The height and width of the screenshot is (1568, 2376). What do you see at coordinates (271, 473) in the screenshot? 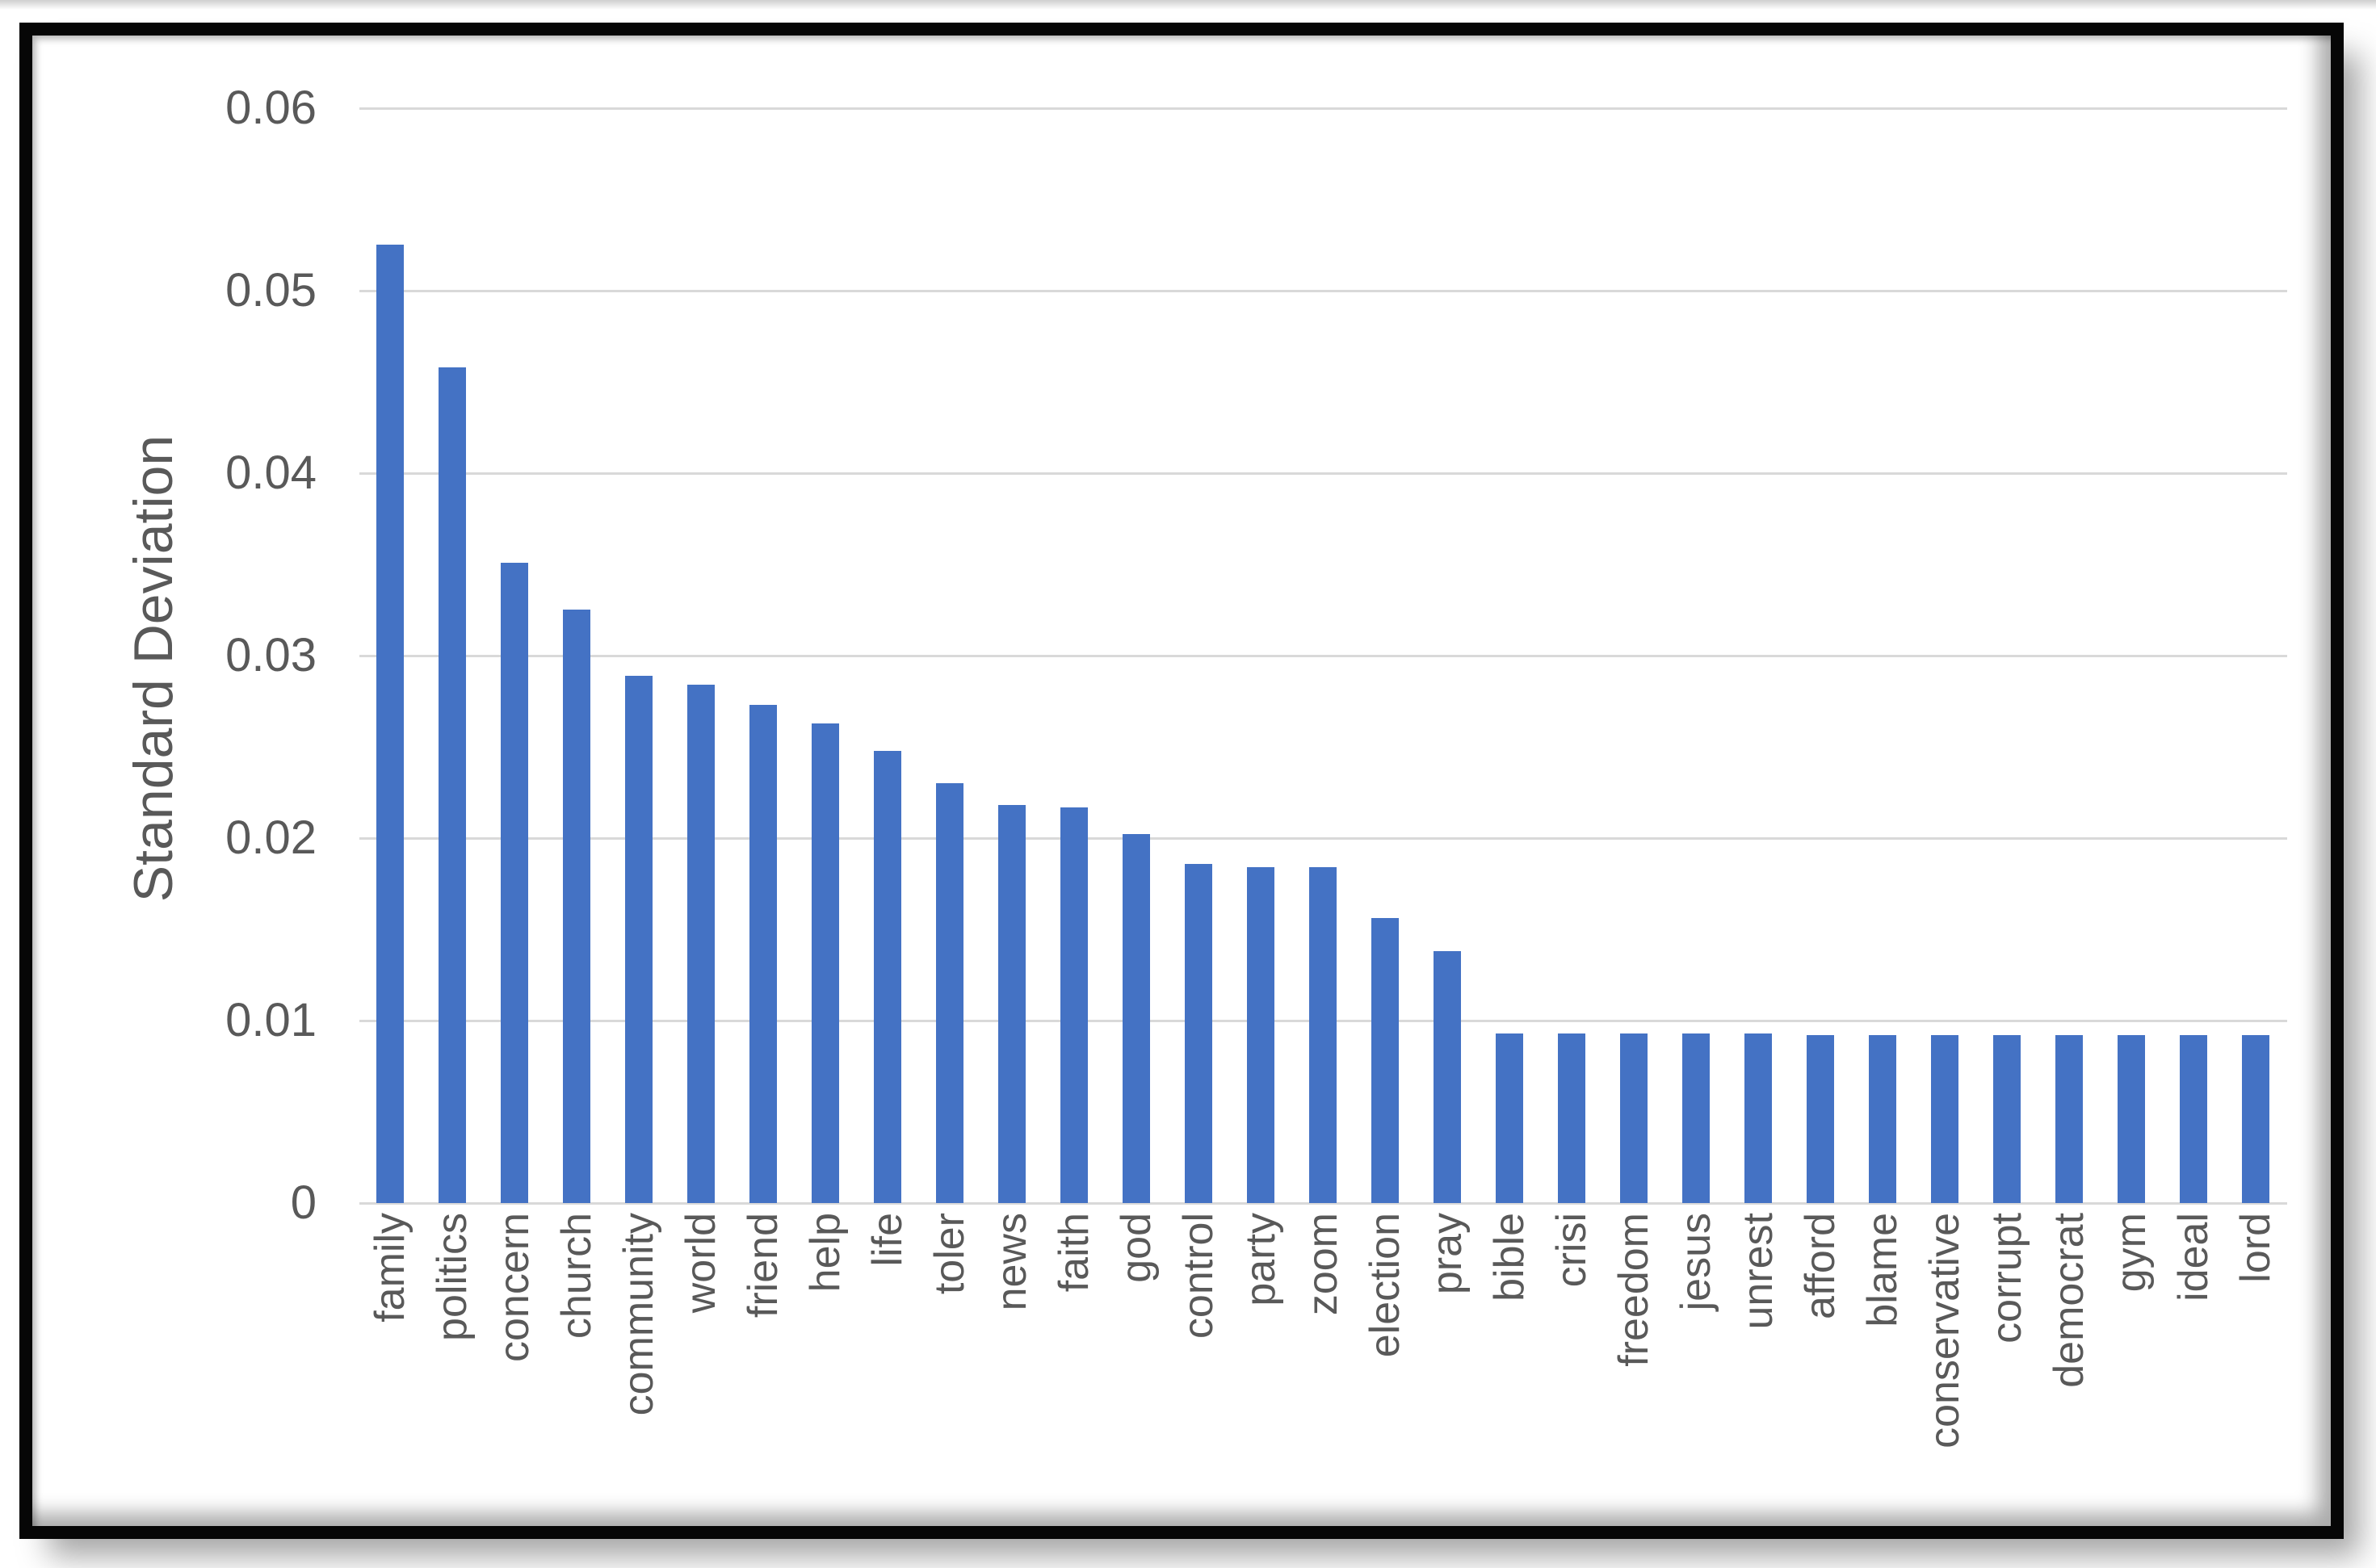
I see `y-axis-tick-label: 0.04` at bounding box center [271, 473].